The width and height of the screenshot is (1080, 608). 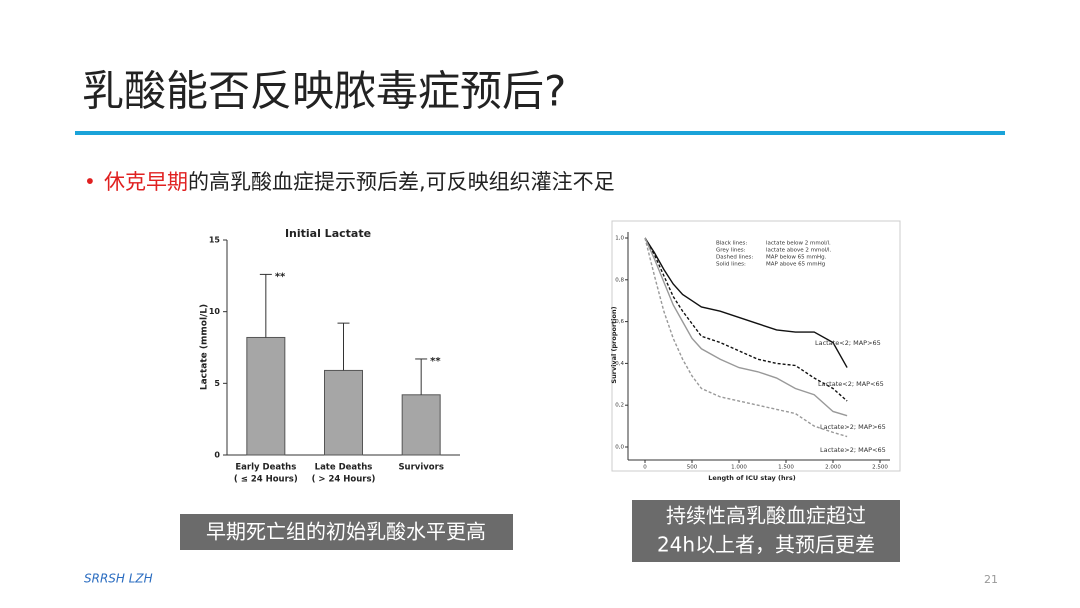 I want to click on x-tick-label: ( > 24 Hours), so click(x=344, y=480).